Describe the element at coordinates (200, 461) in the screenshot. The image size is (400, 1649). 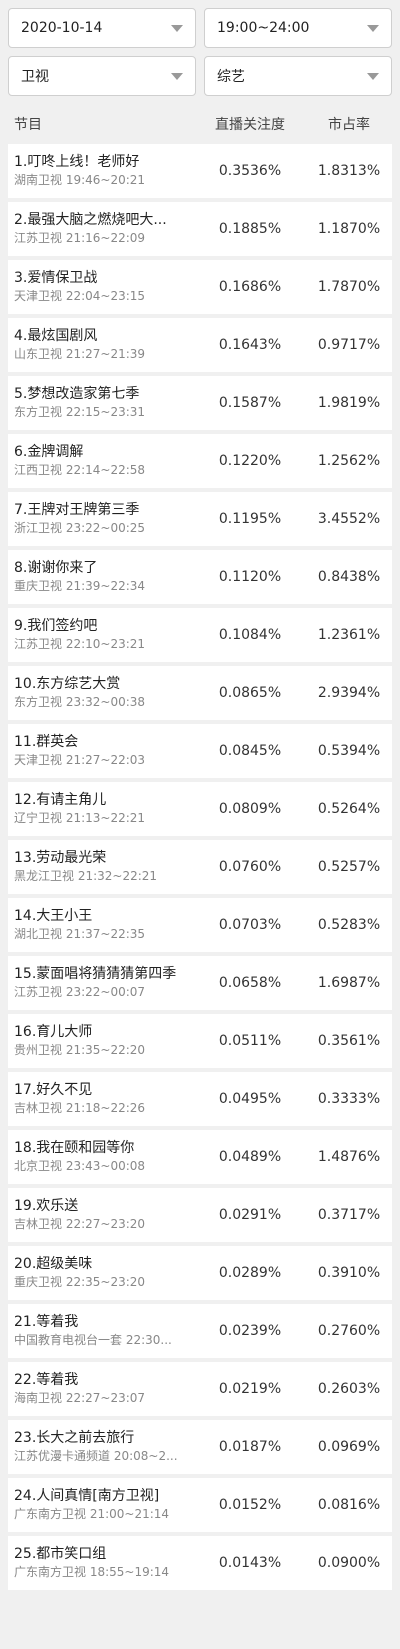
I see `table-row: 6.金牌调解 江西卫视 22:14~22:58 0.1220% 1.2562%` at that location.